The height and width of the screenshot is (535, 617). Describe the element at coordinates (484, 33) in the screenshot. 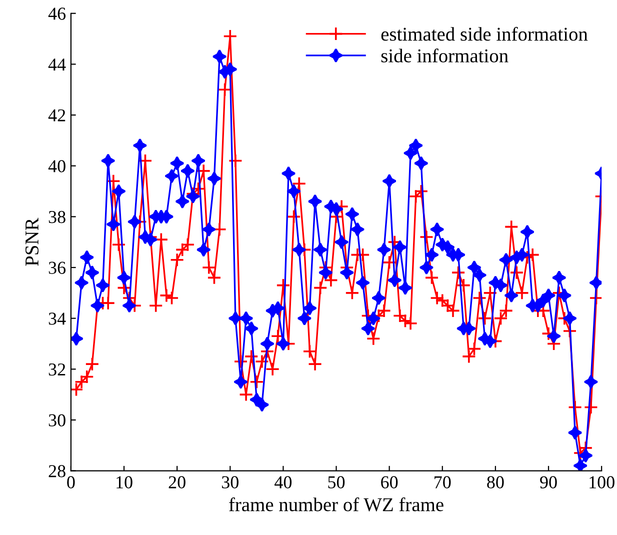

I see `legend-label: estimated side information` at that location.